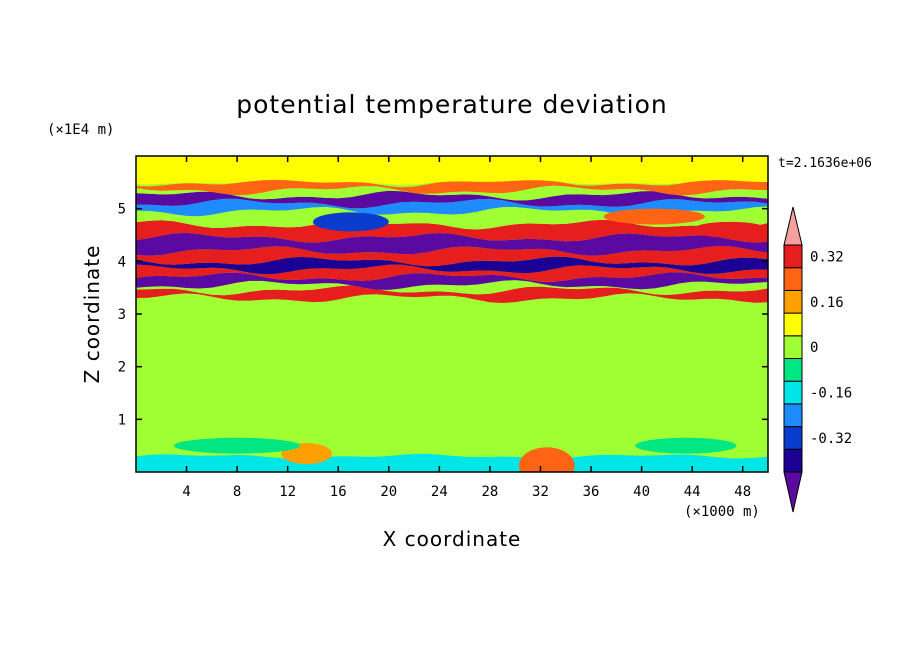 This screenshot has height=654, width=904. I want to click on colorbar-label: 0, so click(814, 348).